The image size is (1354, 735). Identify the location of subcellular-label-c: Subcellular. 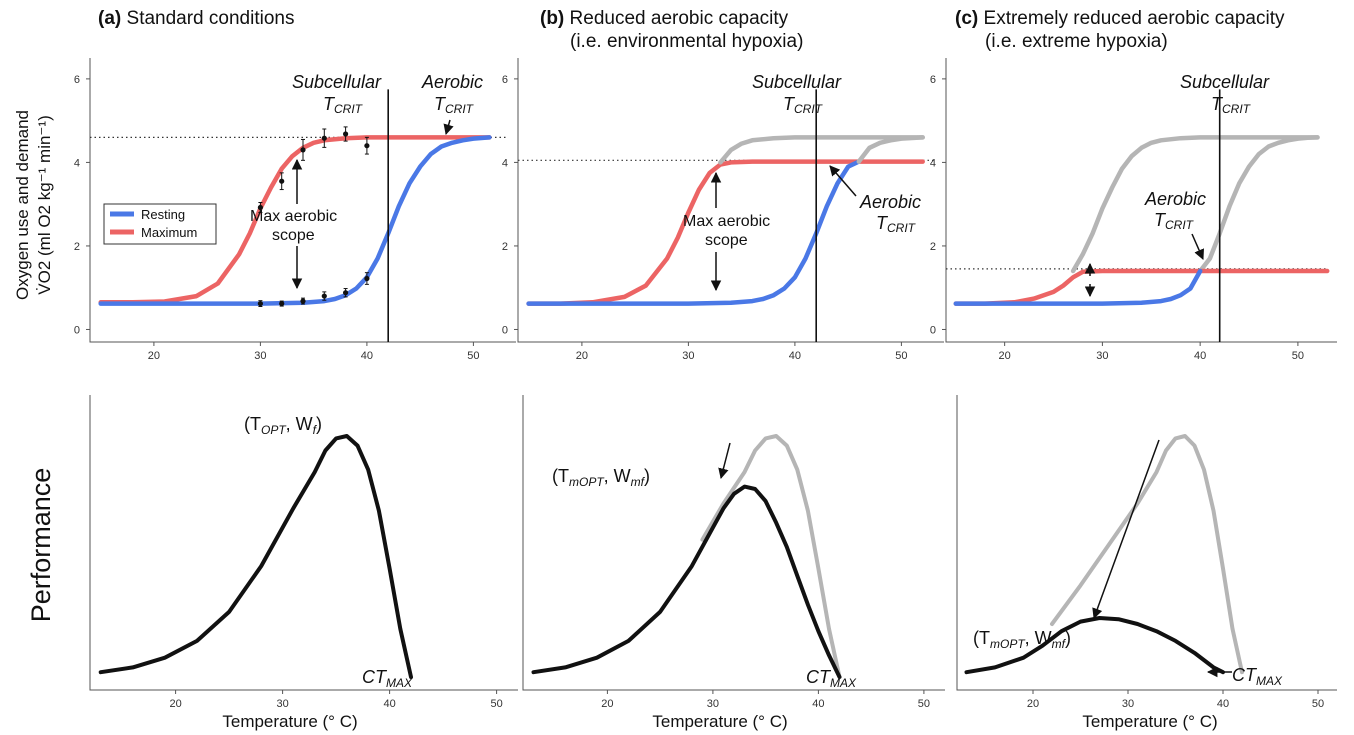
(1225, 82).